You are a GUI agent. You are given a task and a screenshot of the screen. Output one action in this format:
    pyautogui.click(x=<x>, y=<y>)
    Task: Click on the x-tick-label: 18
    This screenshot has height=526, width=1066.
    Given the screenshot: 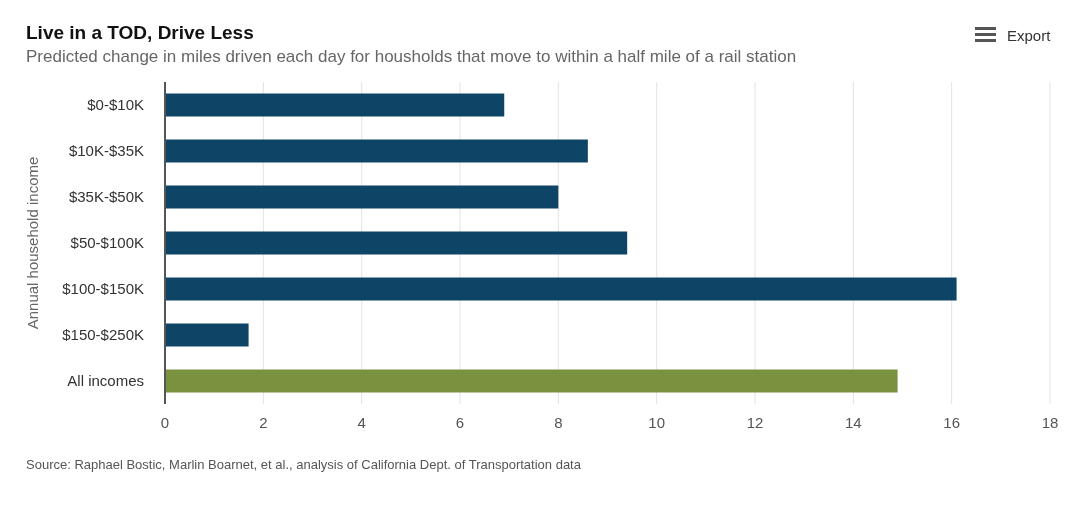 What is the action you would take?
    pyautogui.click(x=1050, y=422)
    